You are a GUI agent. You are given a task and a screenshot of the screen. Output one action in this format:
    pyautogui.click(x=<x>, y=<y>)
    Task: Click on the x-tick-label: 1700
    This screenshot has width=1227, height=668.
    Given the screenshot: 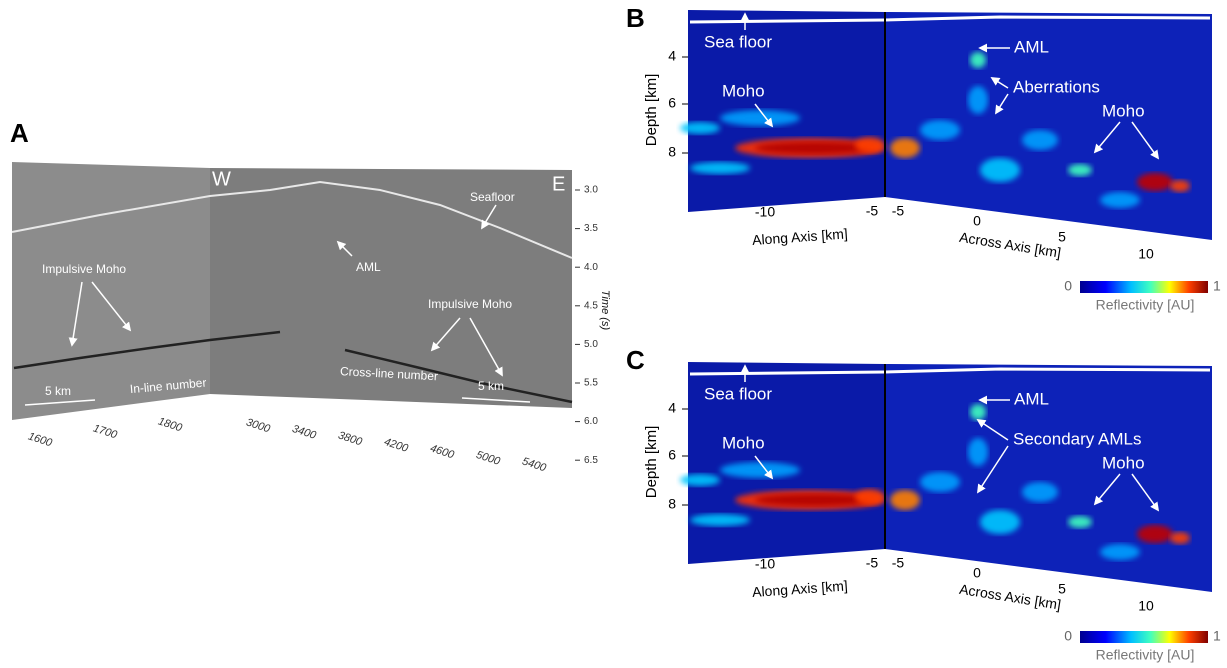 What is the action you would take?
    pyautogui.click(x=106, y=431)
    